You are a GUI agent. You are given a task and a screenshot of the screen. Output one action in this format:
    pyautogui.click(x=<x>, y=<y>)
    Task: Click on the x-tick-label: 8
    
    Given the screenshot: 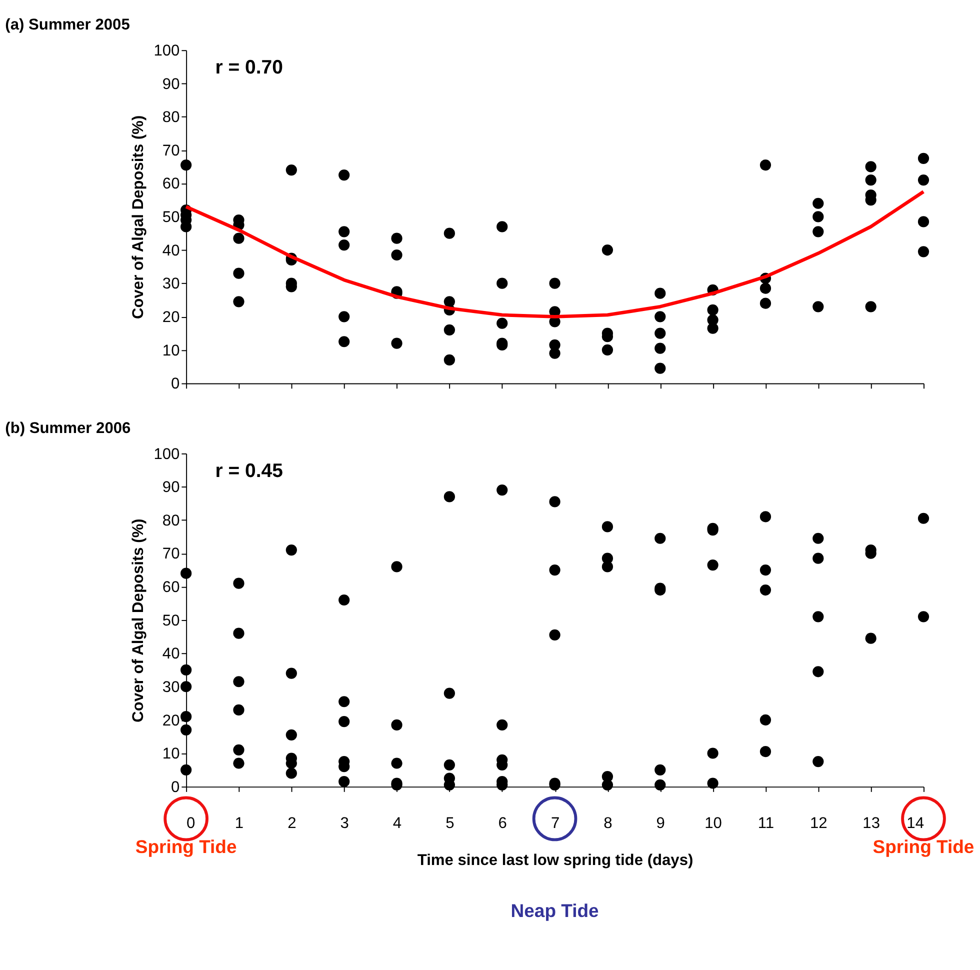 What is the action you would take?
    pyautogui.click(x=608, y=823)
    